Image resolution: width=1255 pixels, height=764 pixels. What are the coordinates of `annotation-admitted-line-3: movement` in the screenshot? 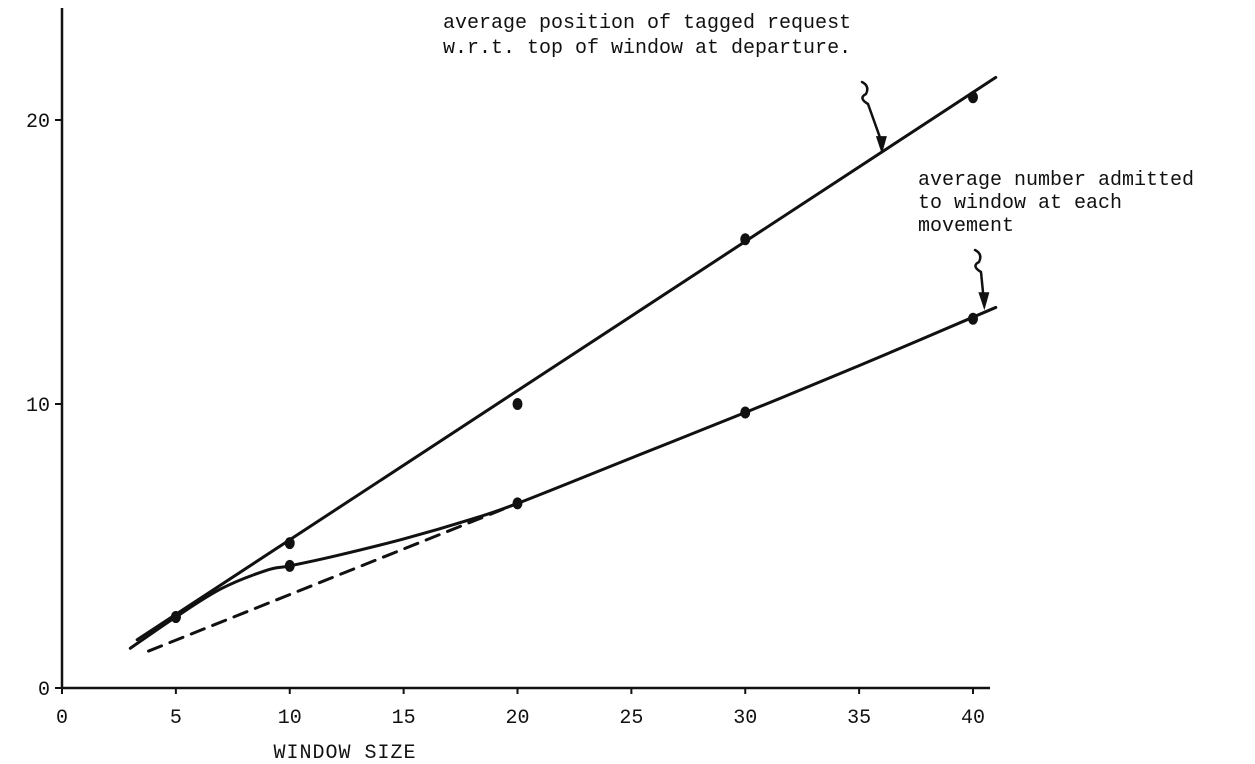 It's located at (966, 226).